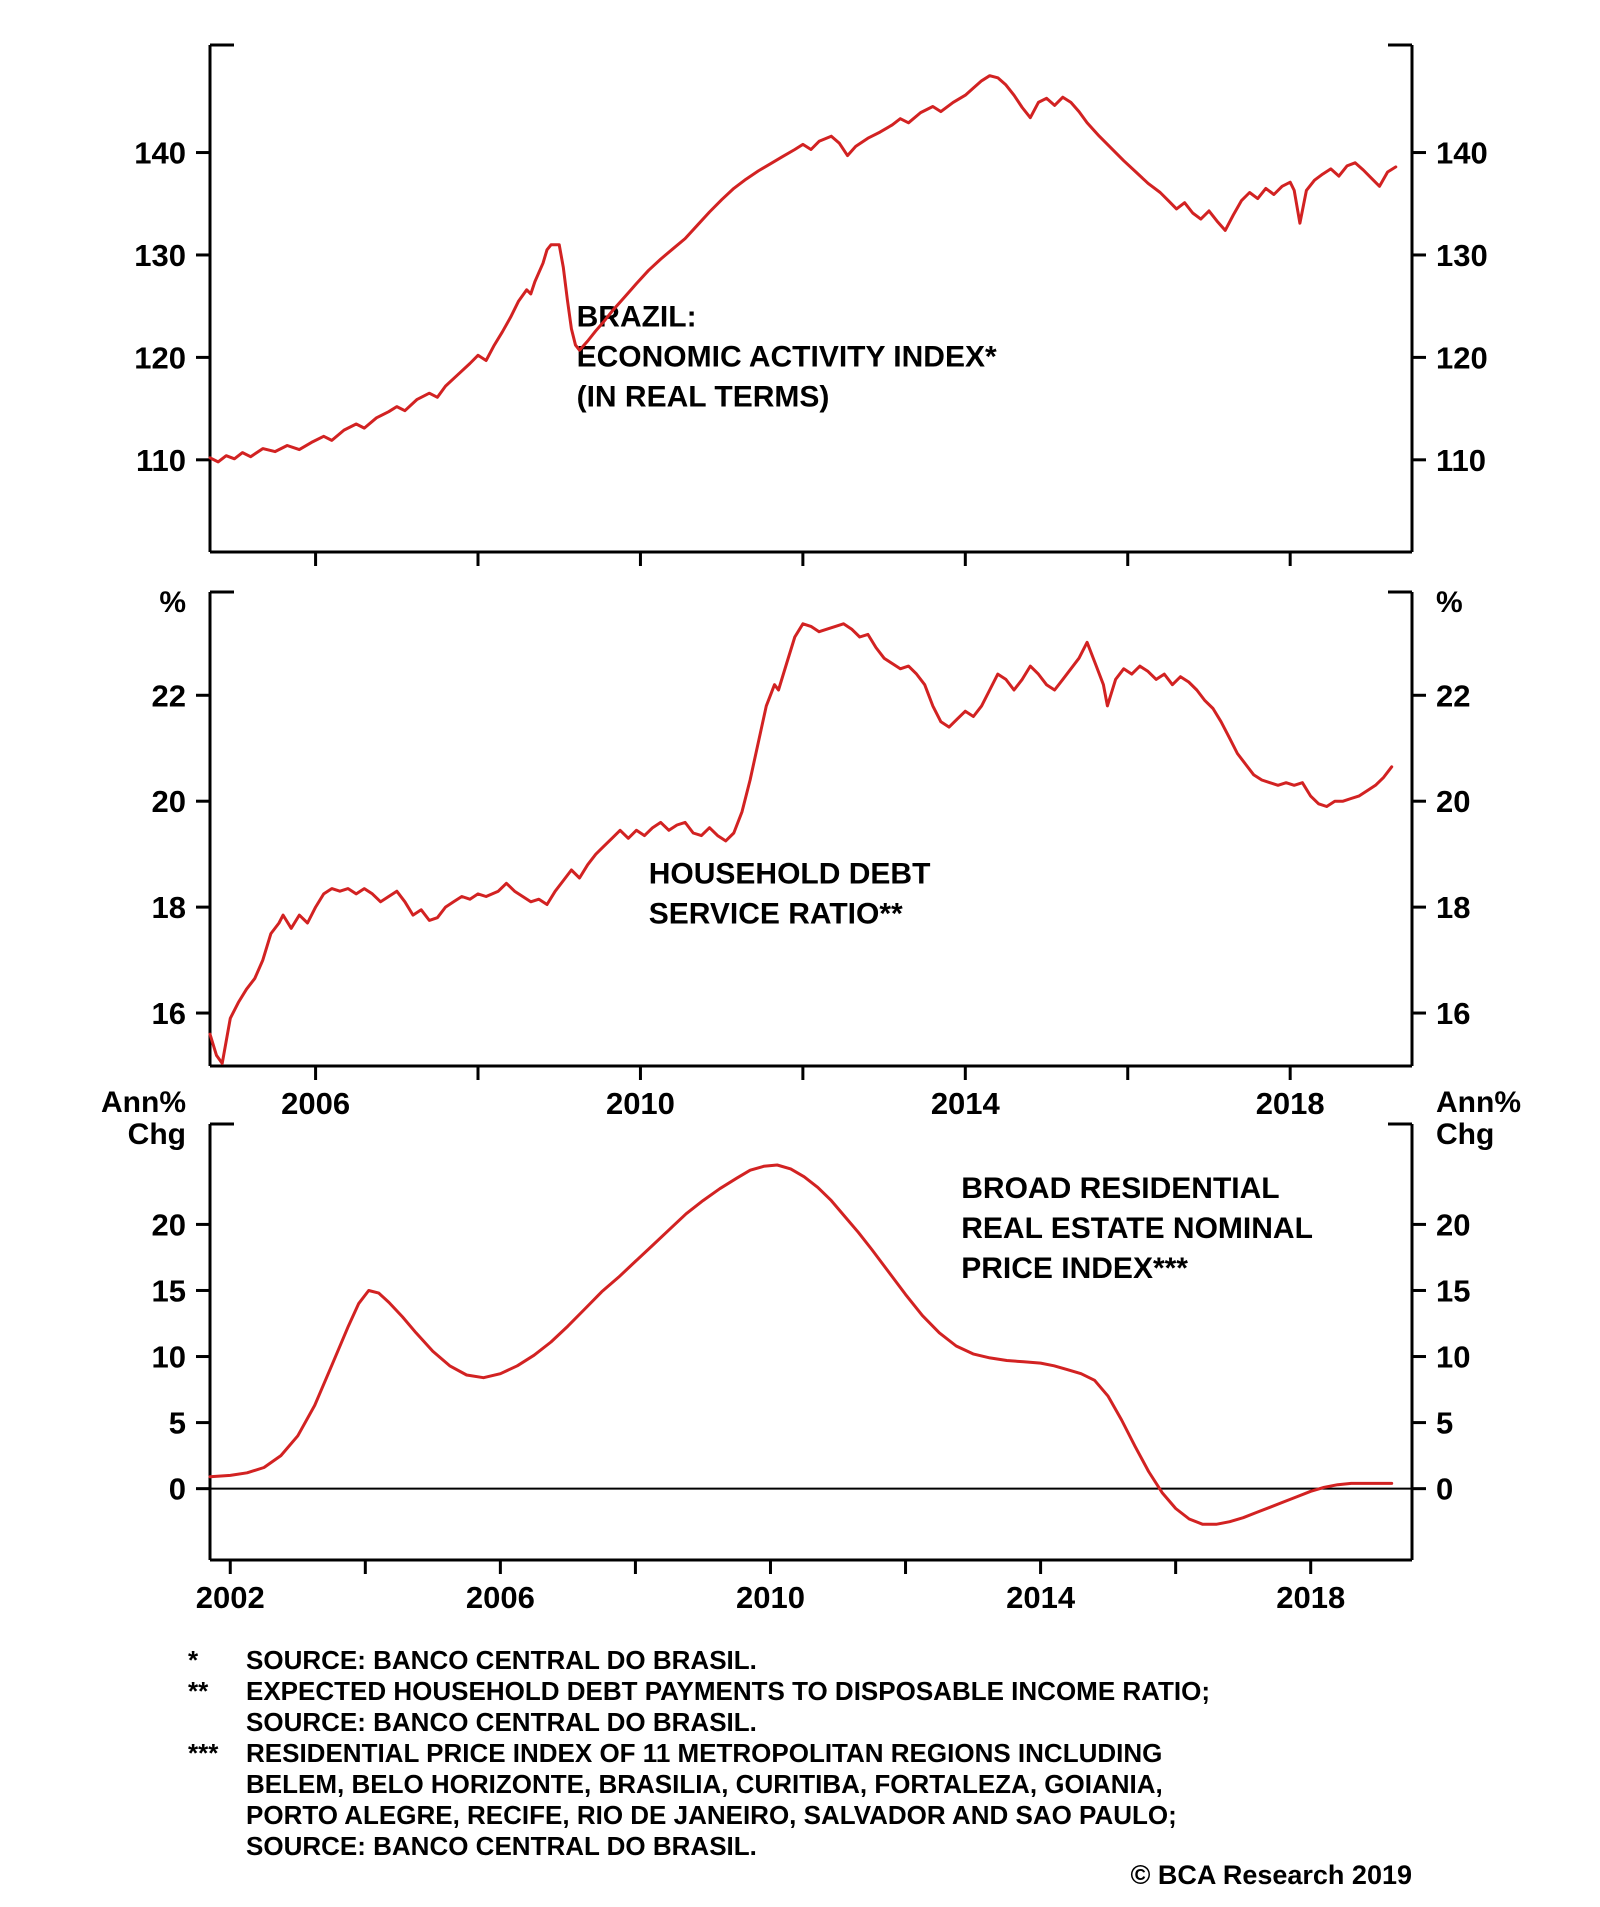  What do you see at coordinates (177, 1489) in the screenshot?
I see `y-tick-label-left: 0` at bounding box center [177, 1489].